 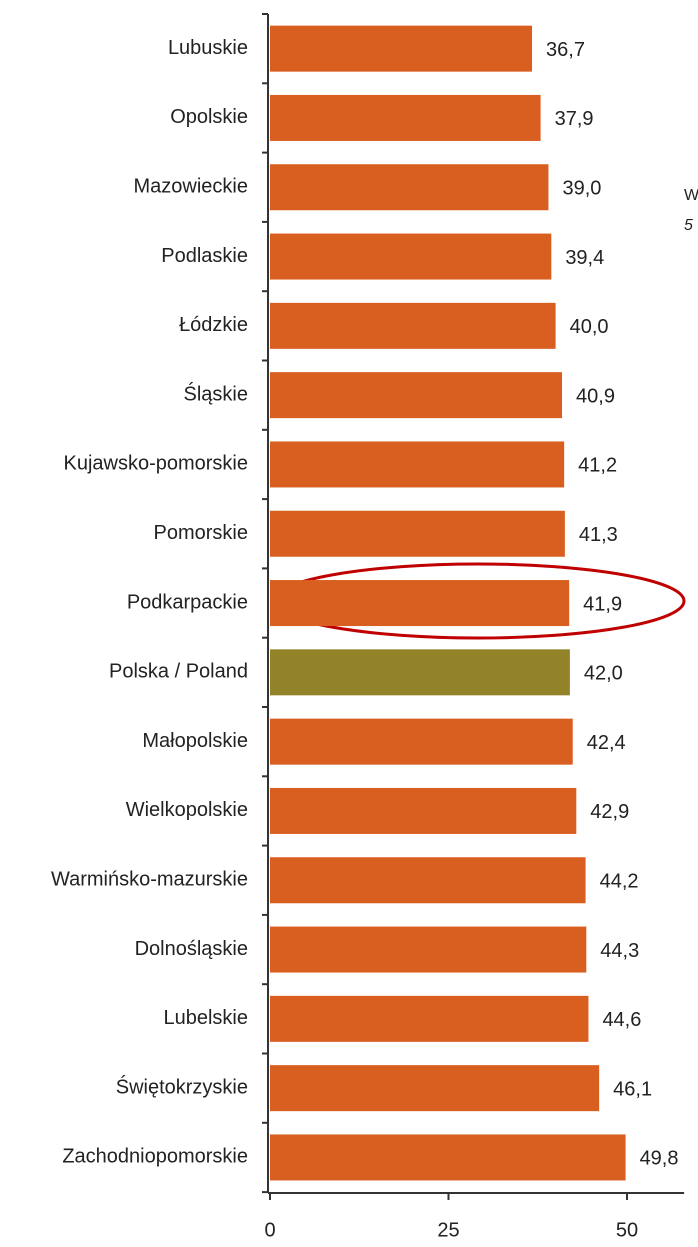 I want to click on value-label: 39,4, so click(x=584, y=258).